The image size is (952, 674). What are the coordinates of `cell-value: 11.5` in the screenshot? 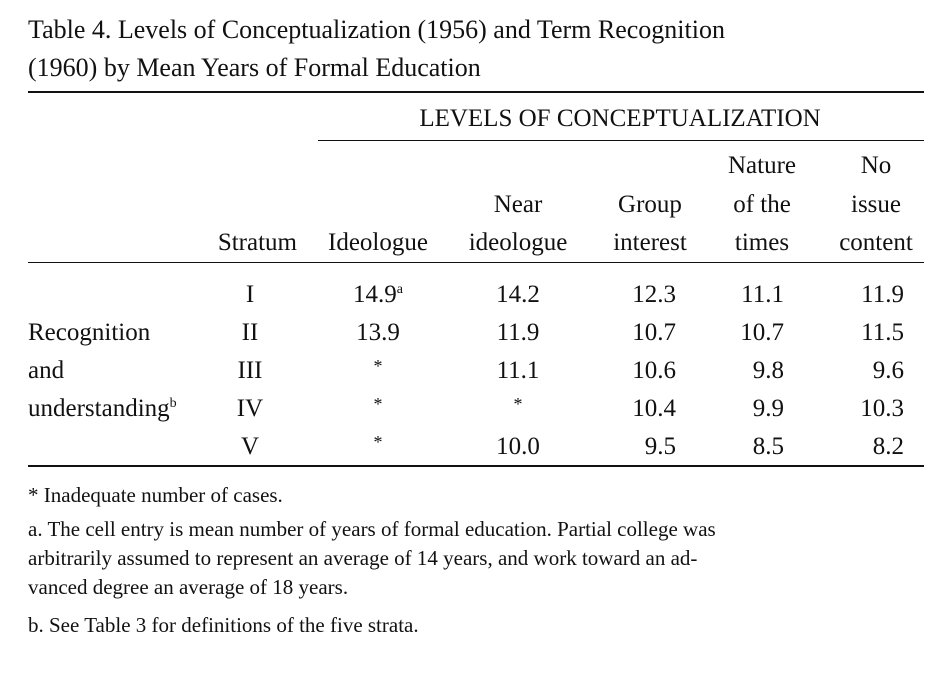 It's located at (882, 332).